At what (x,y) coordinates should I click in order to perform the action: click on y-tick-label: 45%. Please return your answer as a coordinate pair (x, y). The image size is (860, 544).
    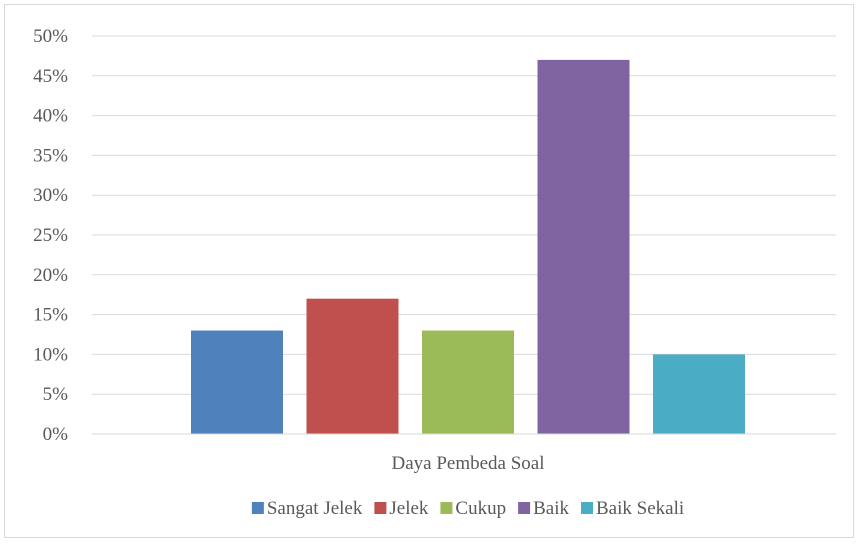
    Looking at the image, I should click on (50, 76).